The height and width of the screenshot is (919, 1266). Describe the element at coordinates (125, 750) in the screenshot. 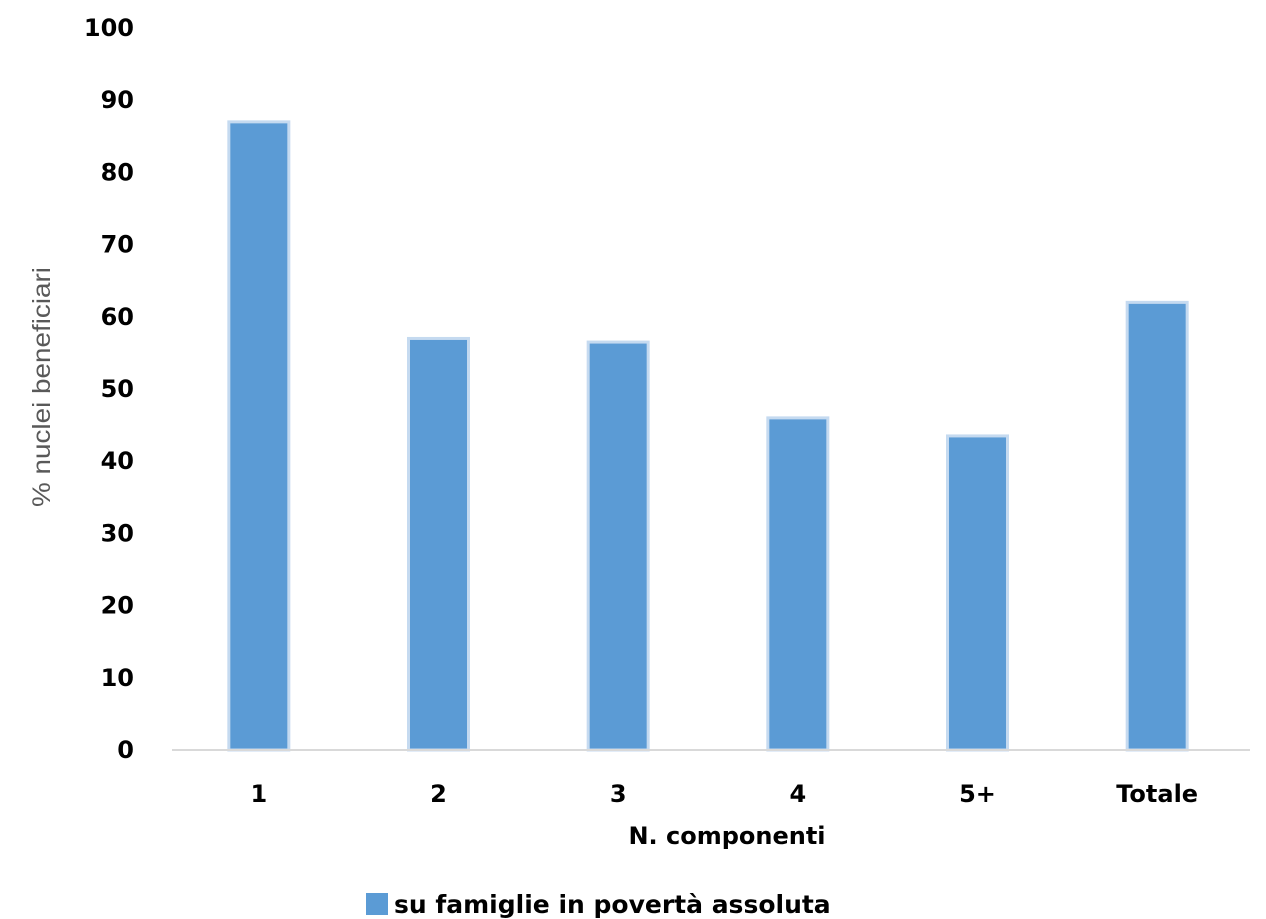

I see `y-tick-label: 0` at that location.